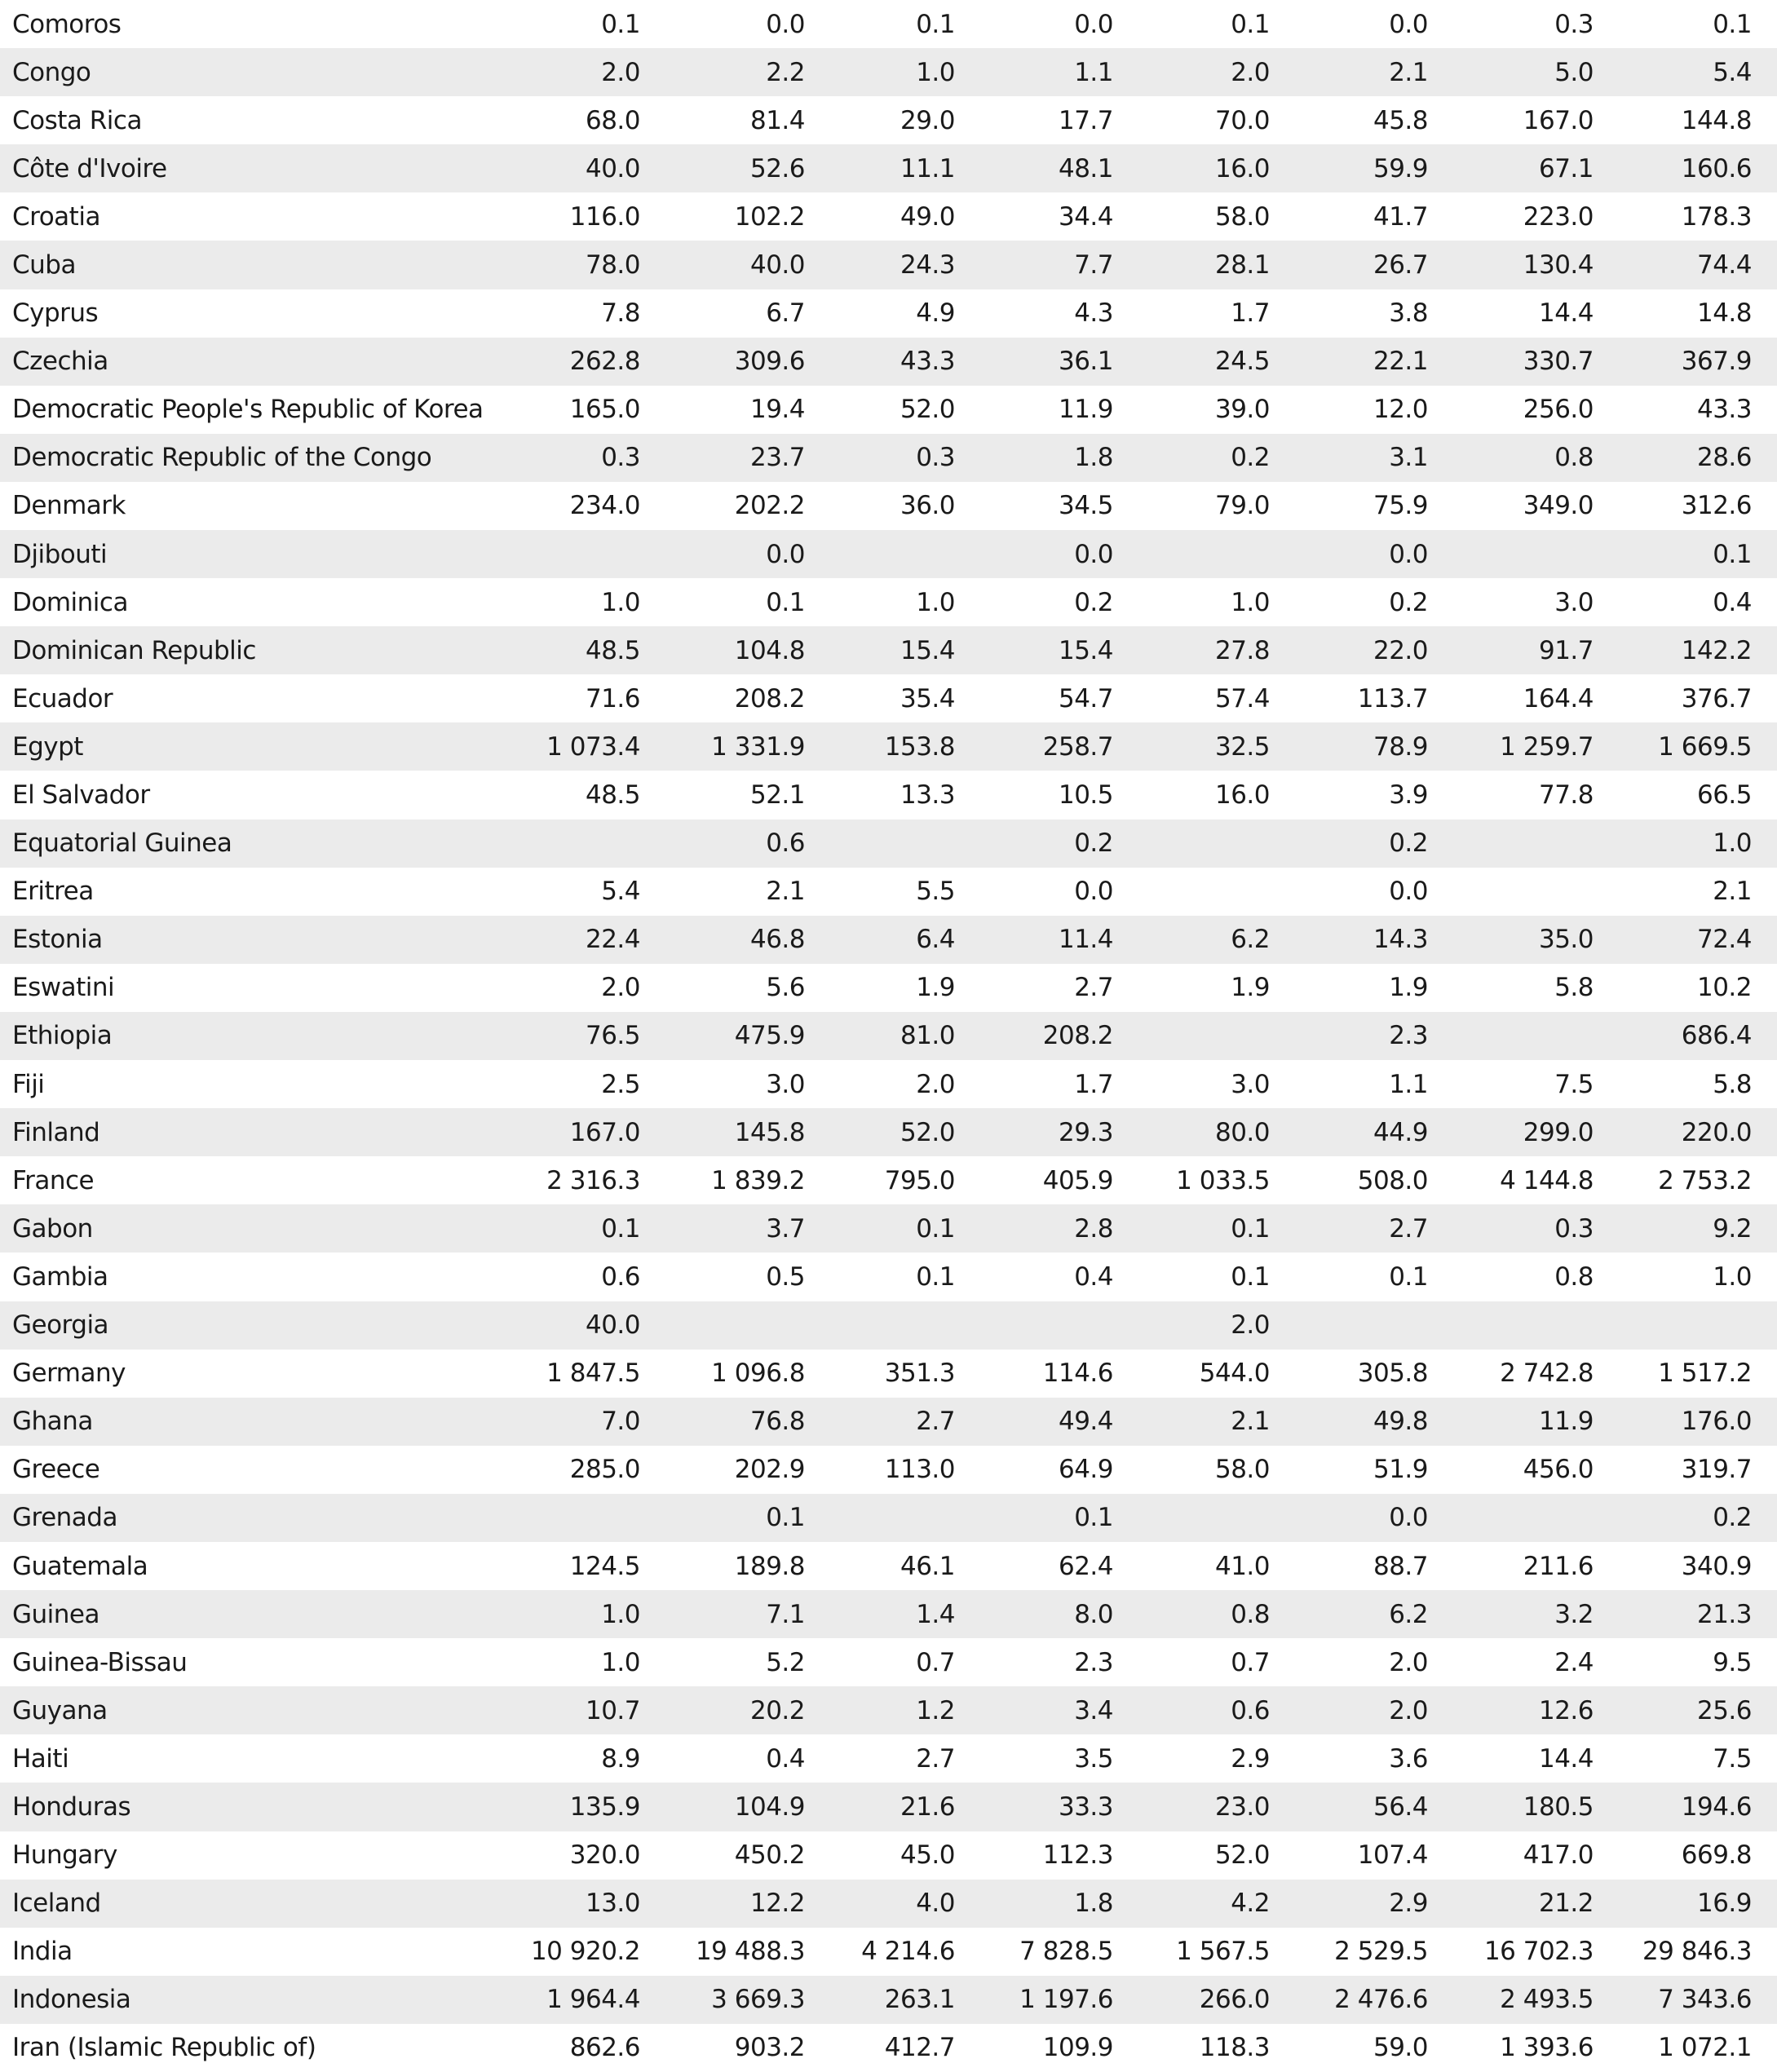 This screenshot has height=2072, width=1777. I want to click on value-cell: 340.9, so click(1717, 1566).